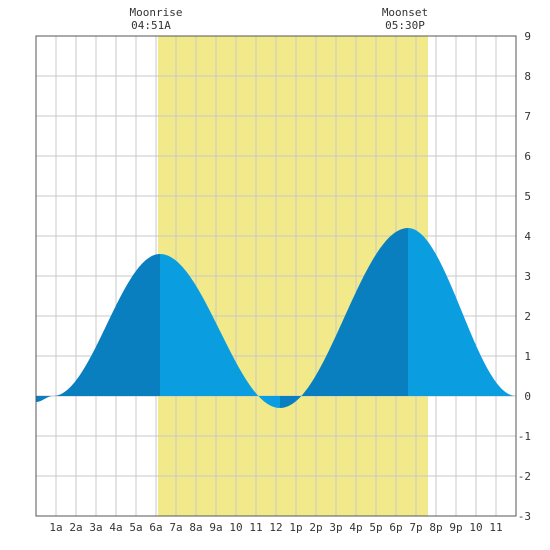 The height and width of the screenshot is (550, 550). Describe the element at coordinates (524, 516) in the screenshot. I see `y-tick-label: -3` at that location.